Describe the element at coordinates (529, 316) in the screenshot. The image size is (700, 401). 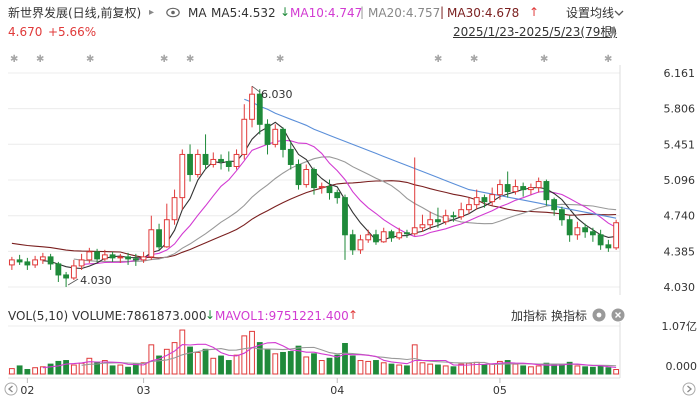
I see `add-indicator-button: 加指标` at that location.